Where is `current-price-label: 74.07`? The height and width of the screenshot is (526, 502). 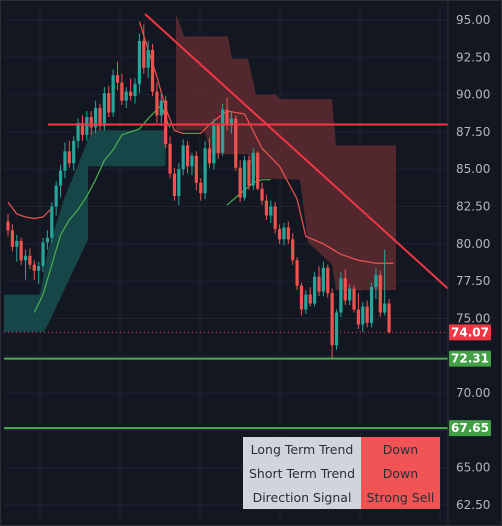 current-price-label: 74.07 is located at coordinates (470, 332).